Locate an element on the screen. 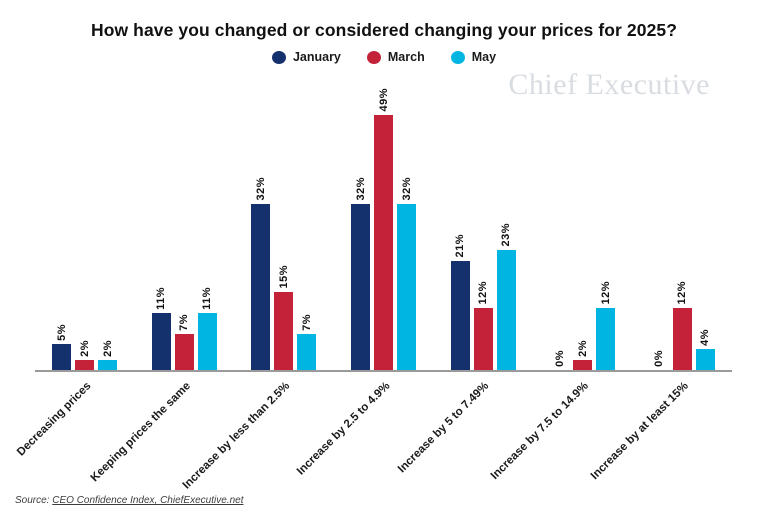  bar-group: 11% 7% 11% Keeping prices the same is located at coordinates (162, 284).